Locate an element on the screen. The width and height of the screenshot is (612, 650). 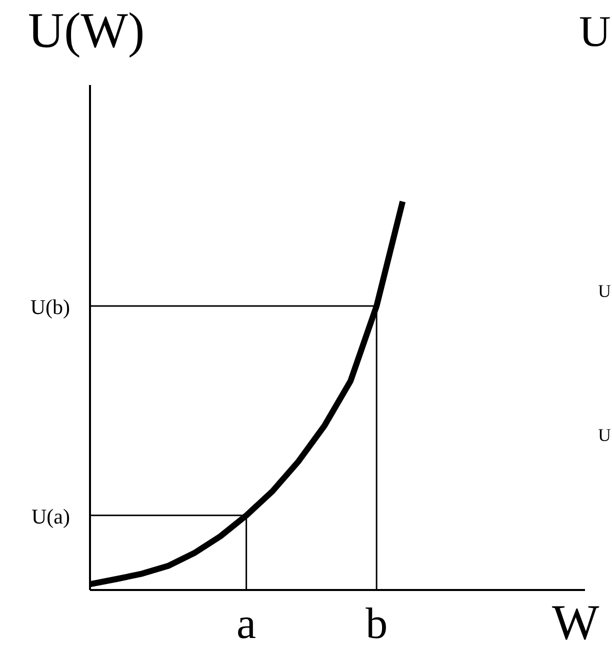
text: U(b) is located at coordinates (50, 307).